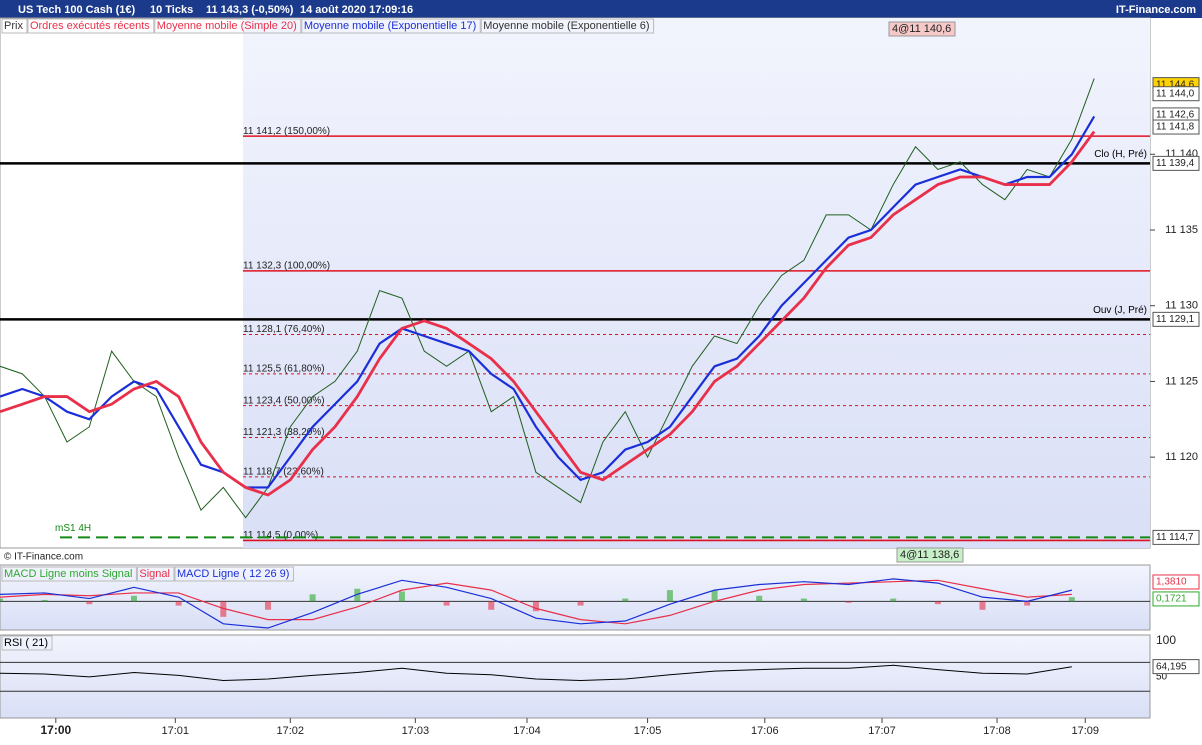 Image resolution: width=1202 pixels, height=745 pixels. I want to click on x-tick-label: 17:03, so click(416, 731).